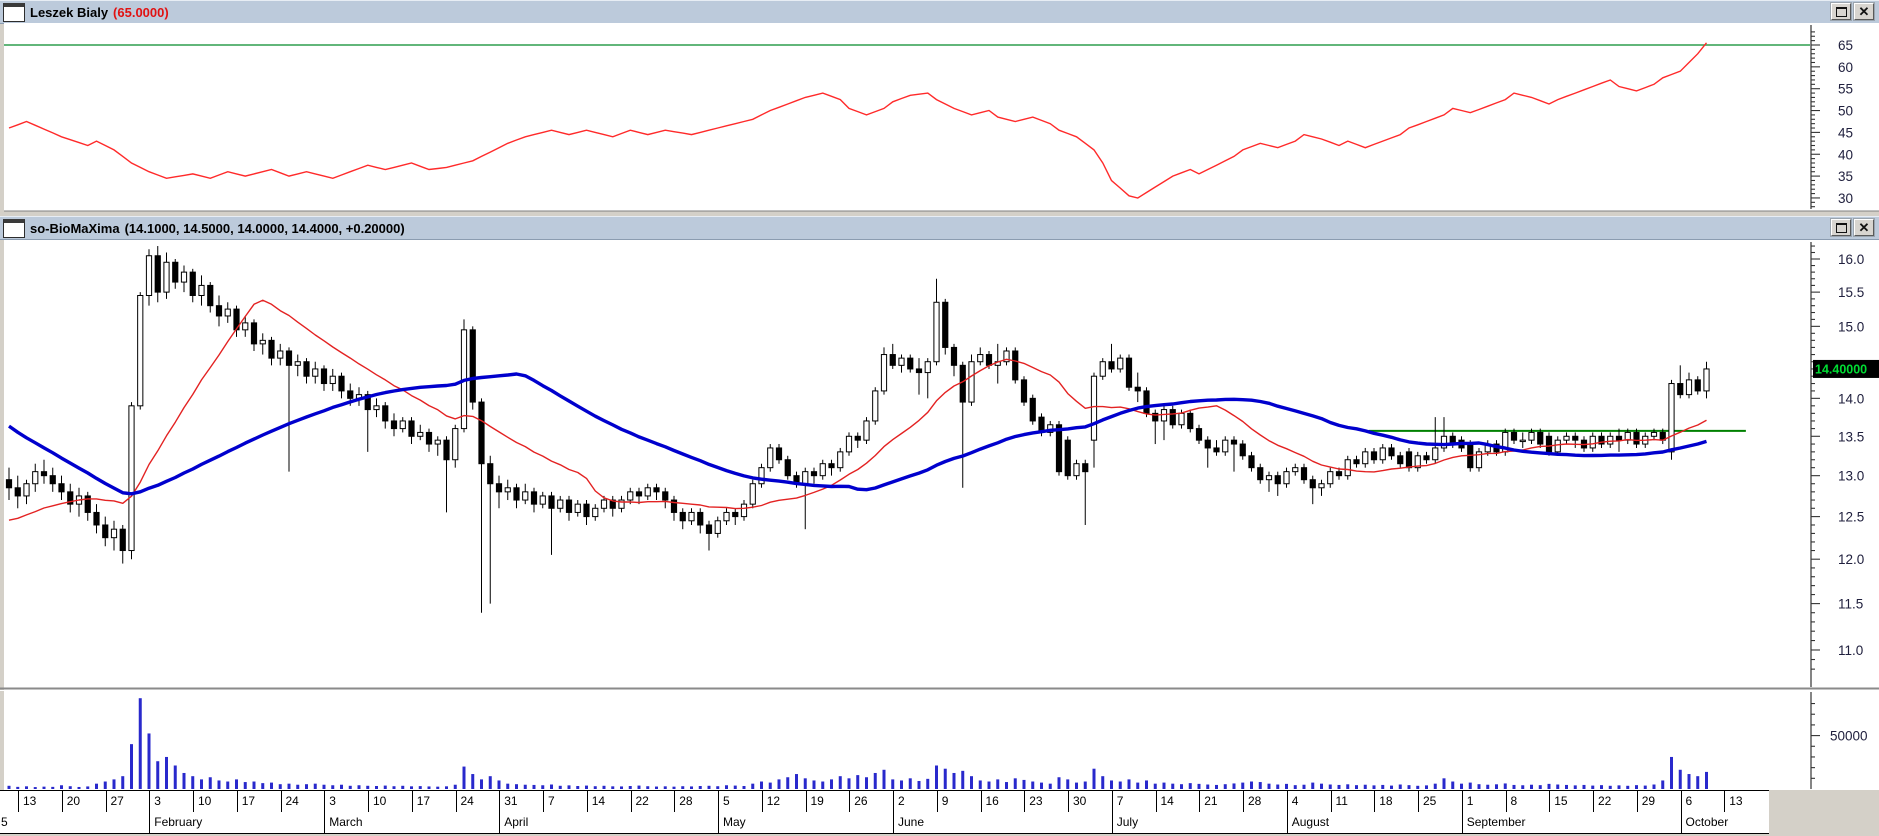 This screenshot has width=1879, height=836. What do you see at coordinates (1845, 176) in the screenshot?
I see `svg-text: 35` at bounding box center [1845, 176].